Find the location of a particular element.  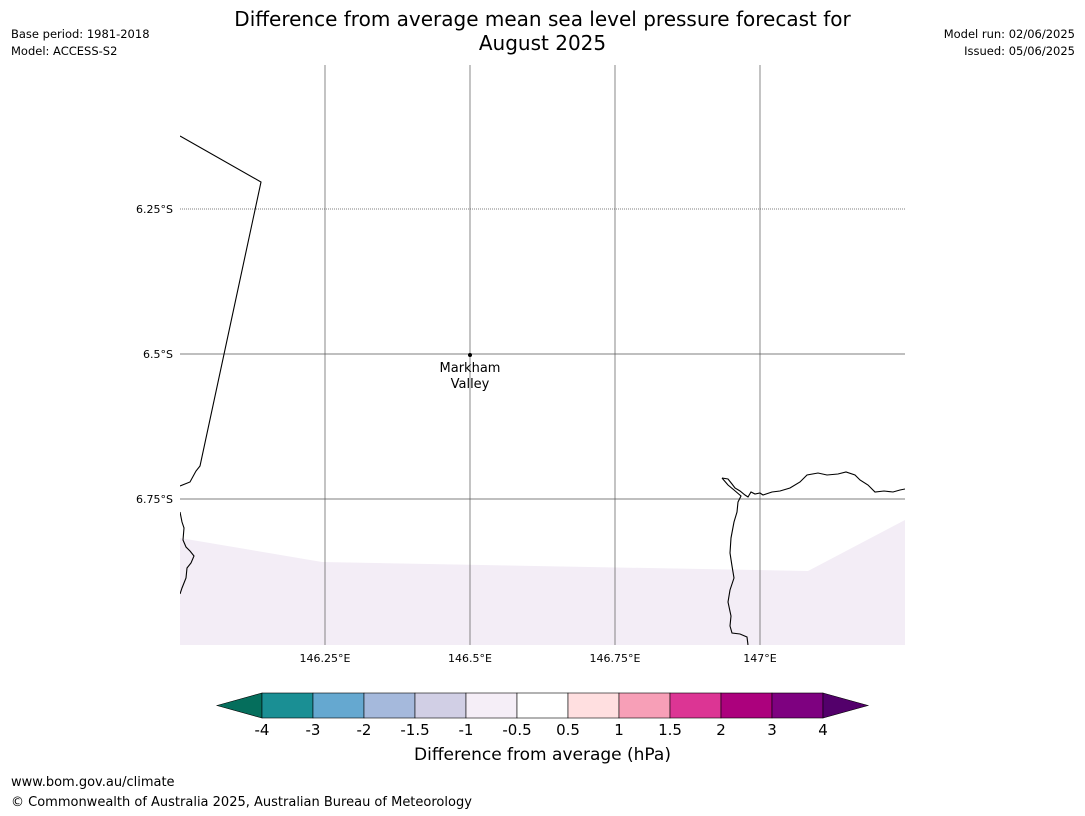

place-label-line-1: Markham is located at coordinates (470, 368).